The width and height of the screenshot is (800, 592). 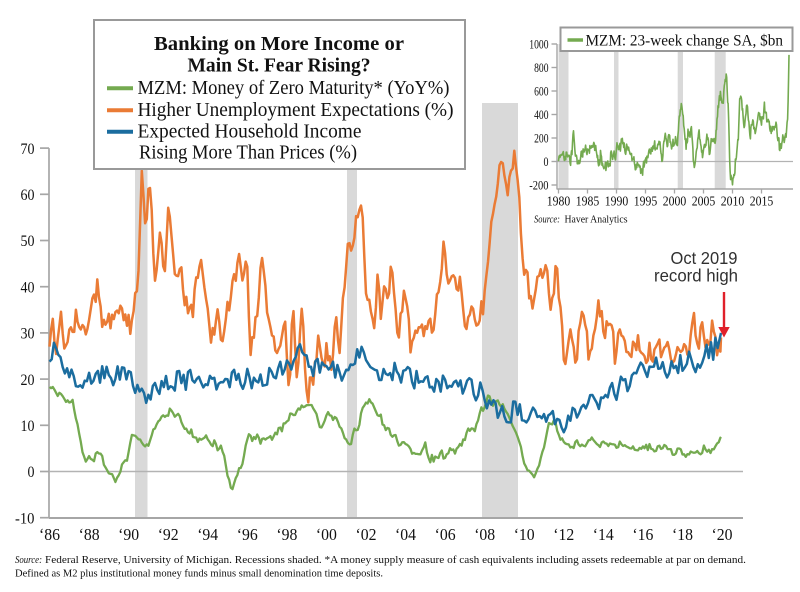 I want to click on svg-text: ‘98, so click(x=286, y=534).